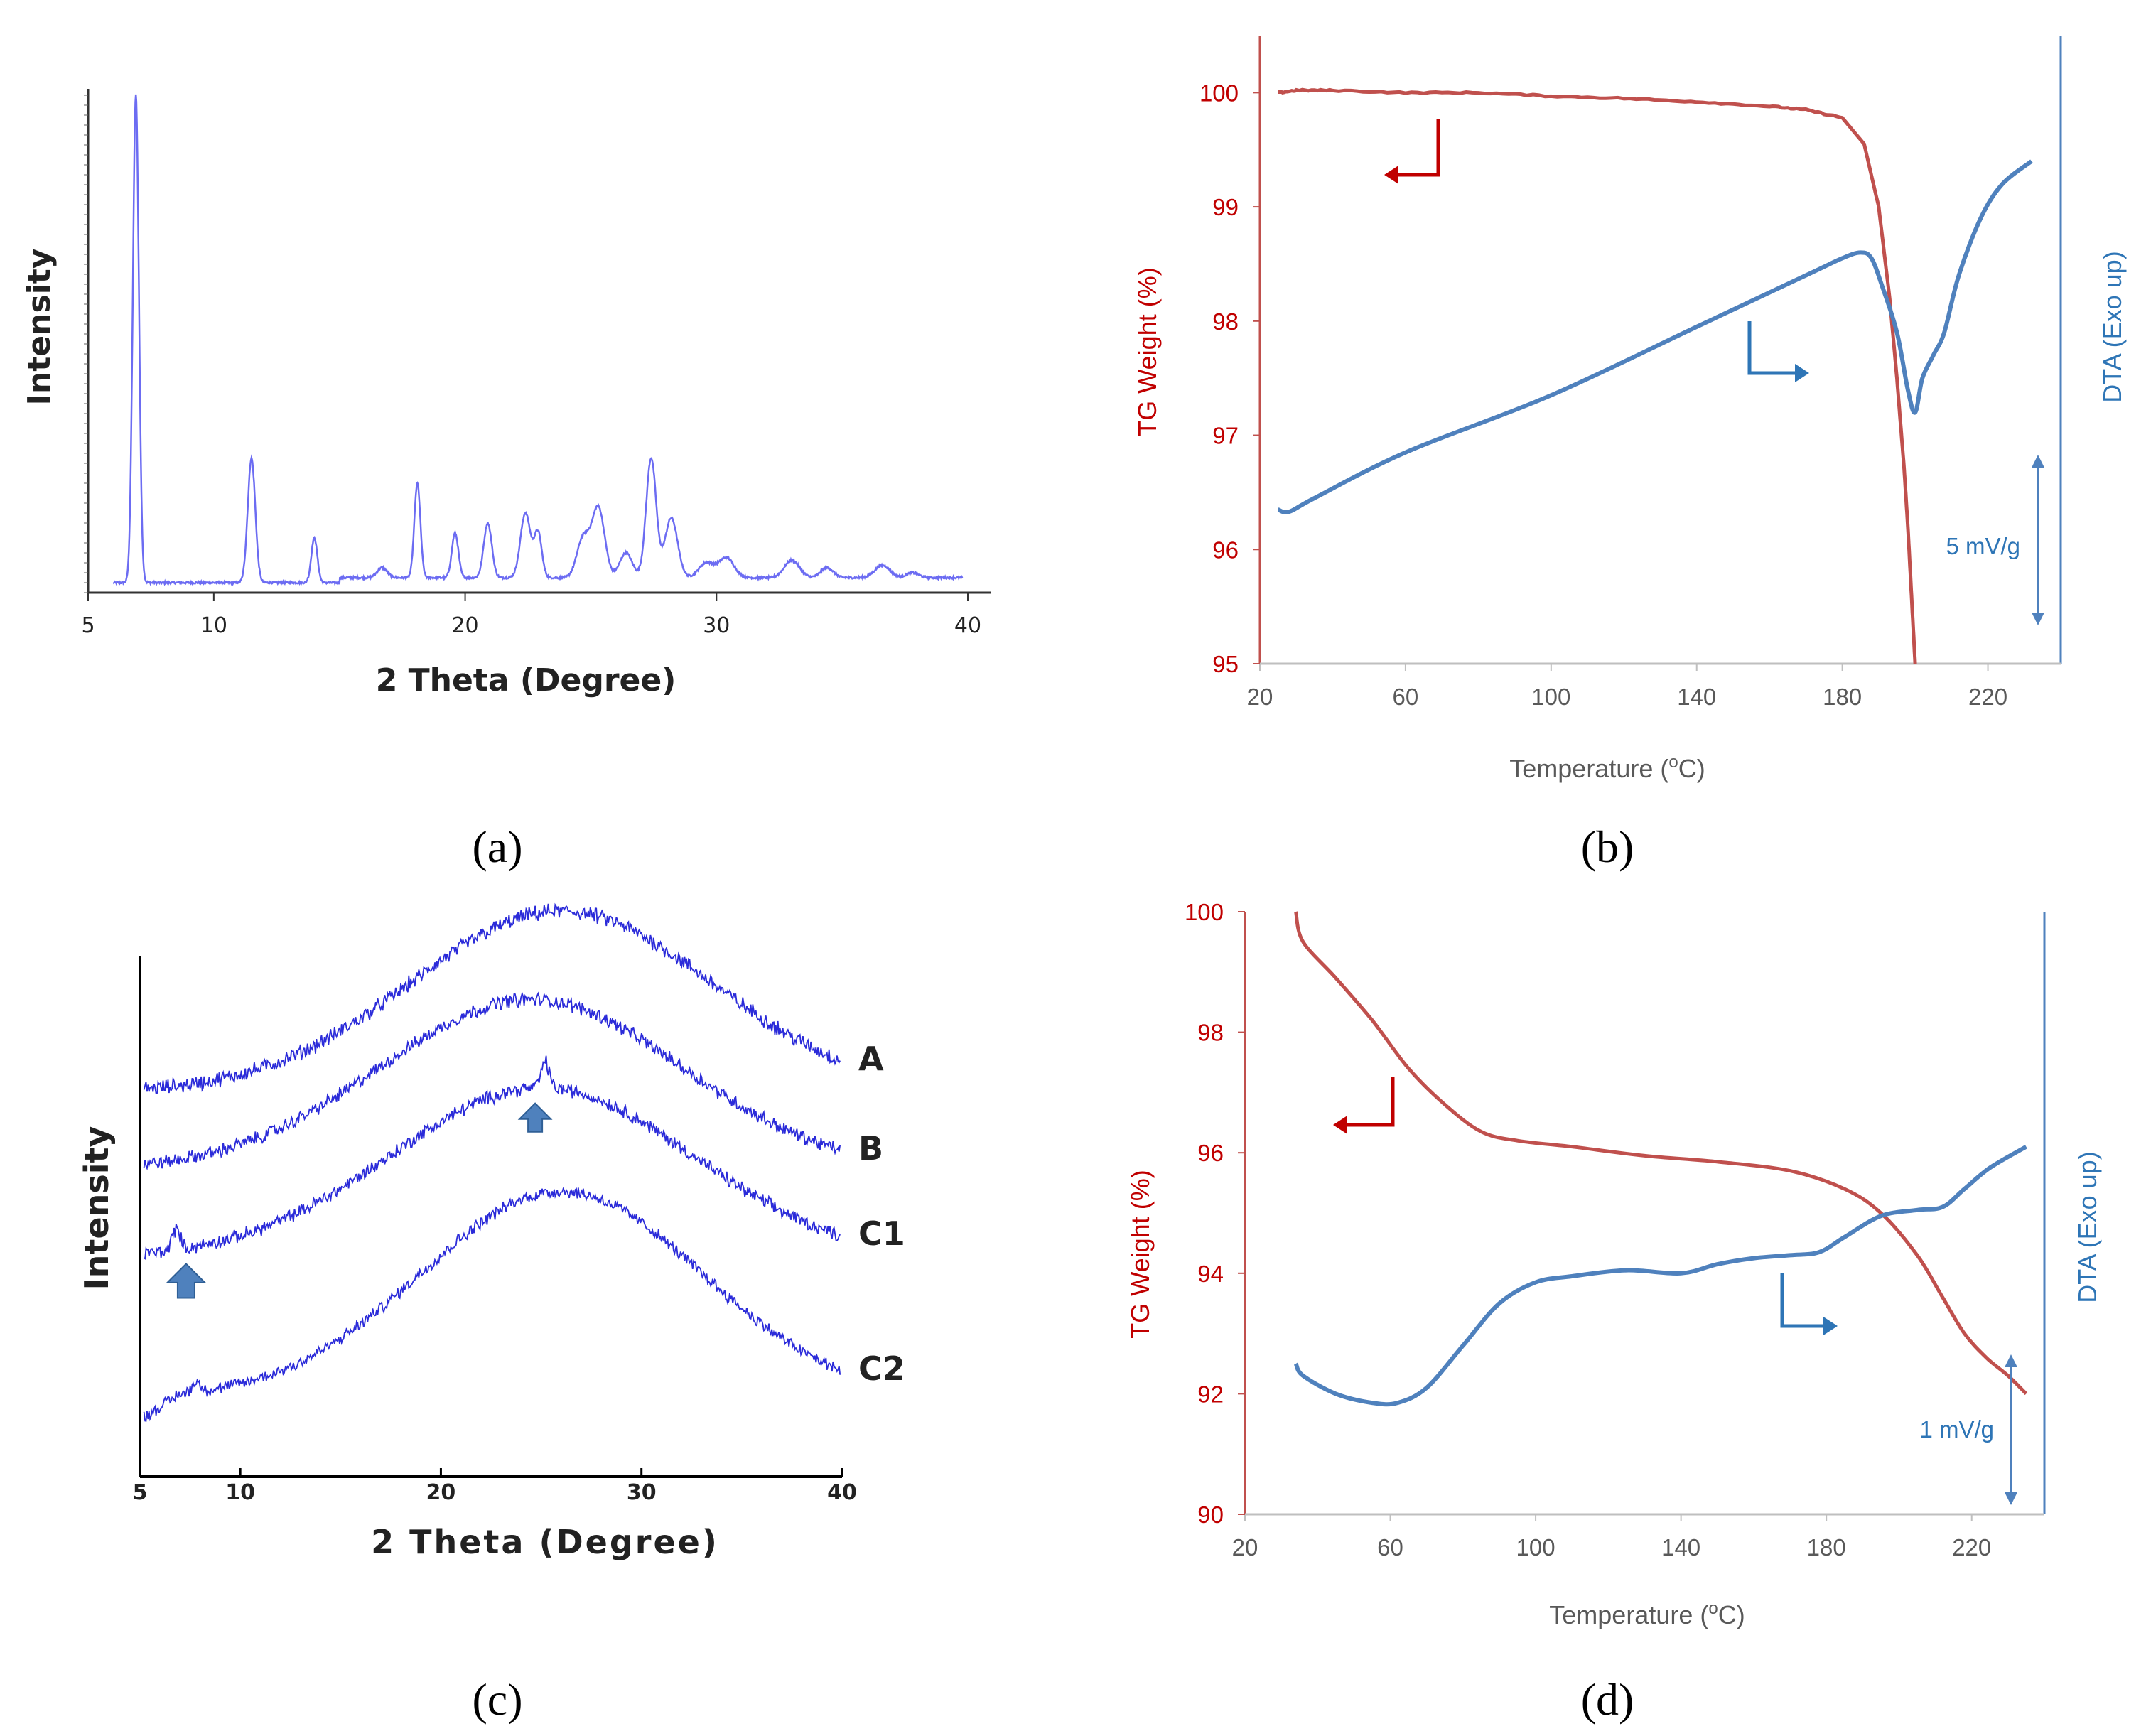 The width and height of the screenshot is (2146, 1736). What do you see at coordinates (545, 1542) in the screenshot?
I see `panel-c-x-axis-label: 2 Theta (Degree)` at bounding box center [545, 1542].